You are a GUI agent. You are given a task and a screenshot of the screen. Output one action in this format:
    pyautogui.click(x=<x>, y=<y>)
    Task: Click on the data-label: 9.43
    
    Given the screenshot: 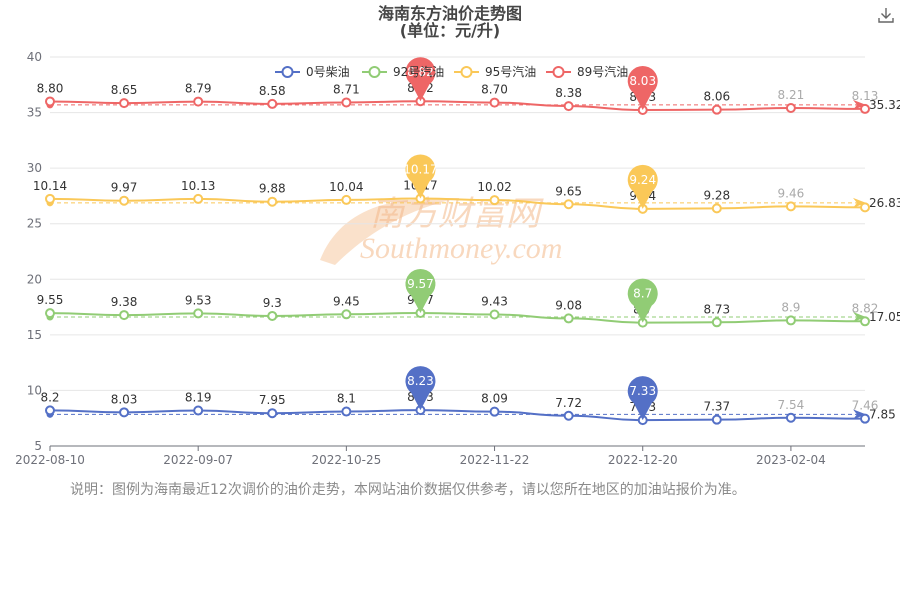 What is the action you would take?
    pyautogui.click(x=494, y=302)
    